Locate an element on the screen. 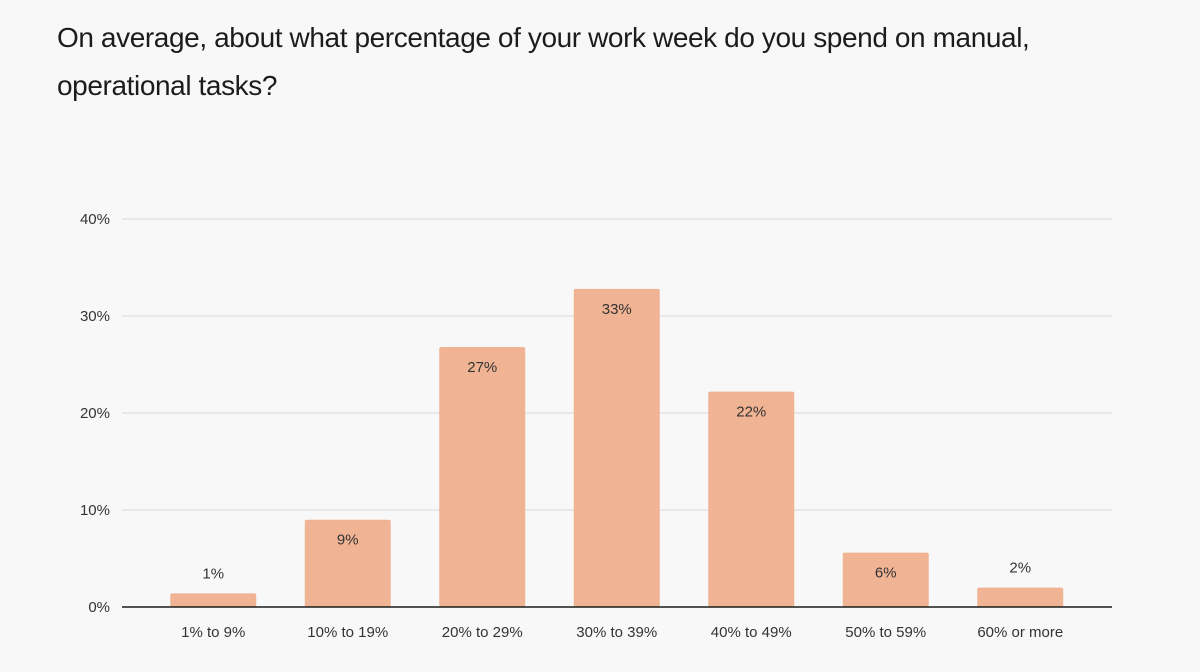 This screenshot has width=1200, height=672. y-tick-label: 30% is located at coordinates (95, 316).